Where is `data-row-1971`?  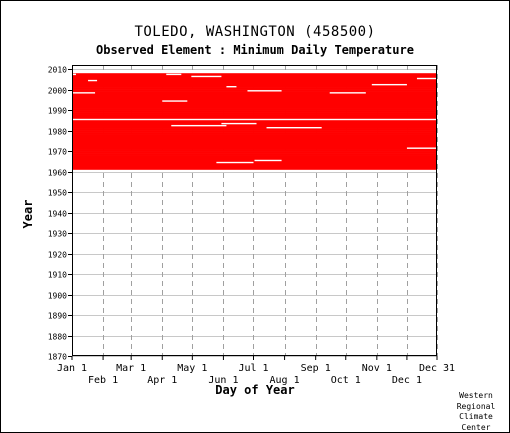
data-row-1971 is located at coordinates (255, 148).